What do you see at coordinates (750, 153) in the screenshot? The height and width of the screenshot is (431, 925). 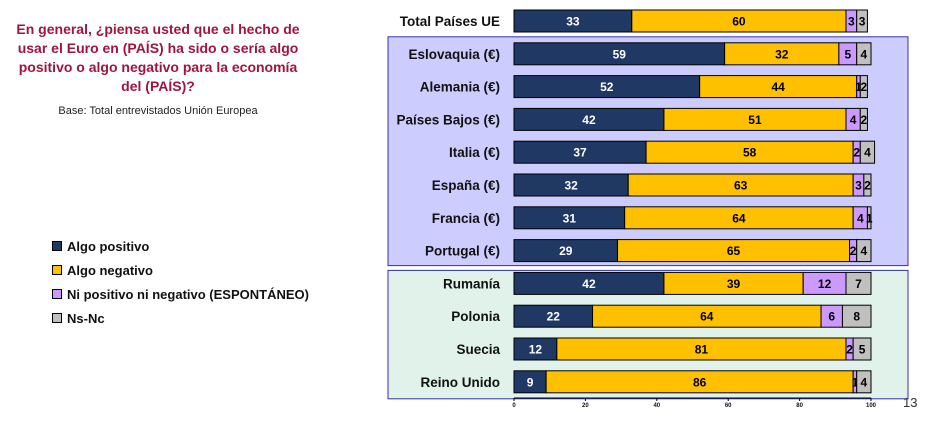 I see `value-label-negative: 58` at bounding box center [750, 153].